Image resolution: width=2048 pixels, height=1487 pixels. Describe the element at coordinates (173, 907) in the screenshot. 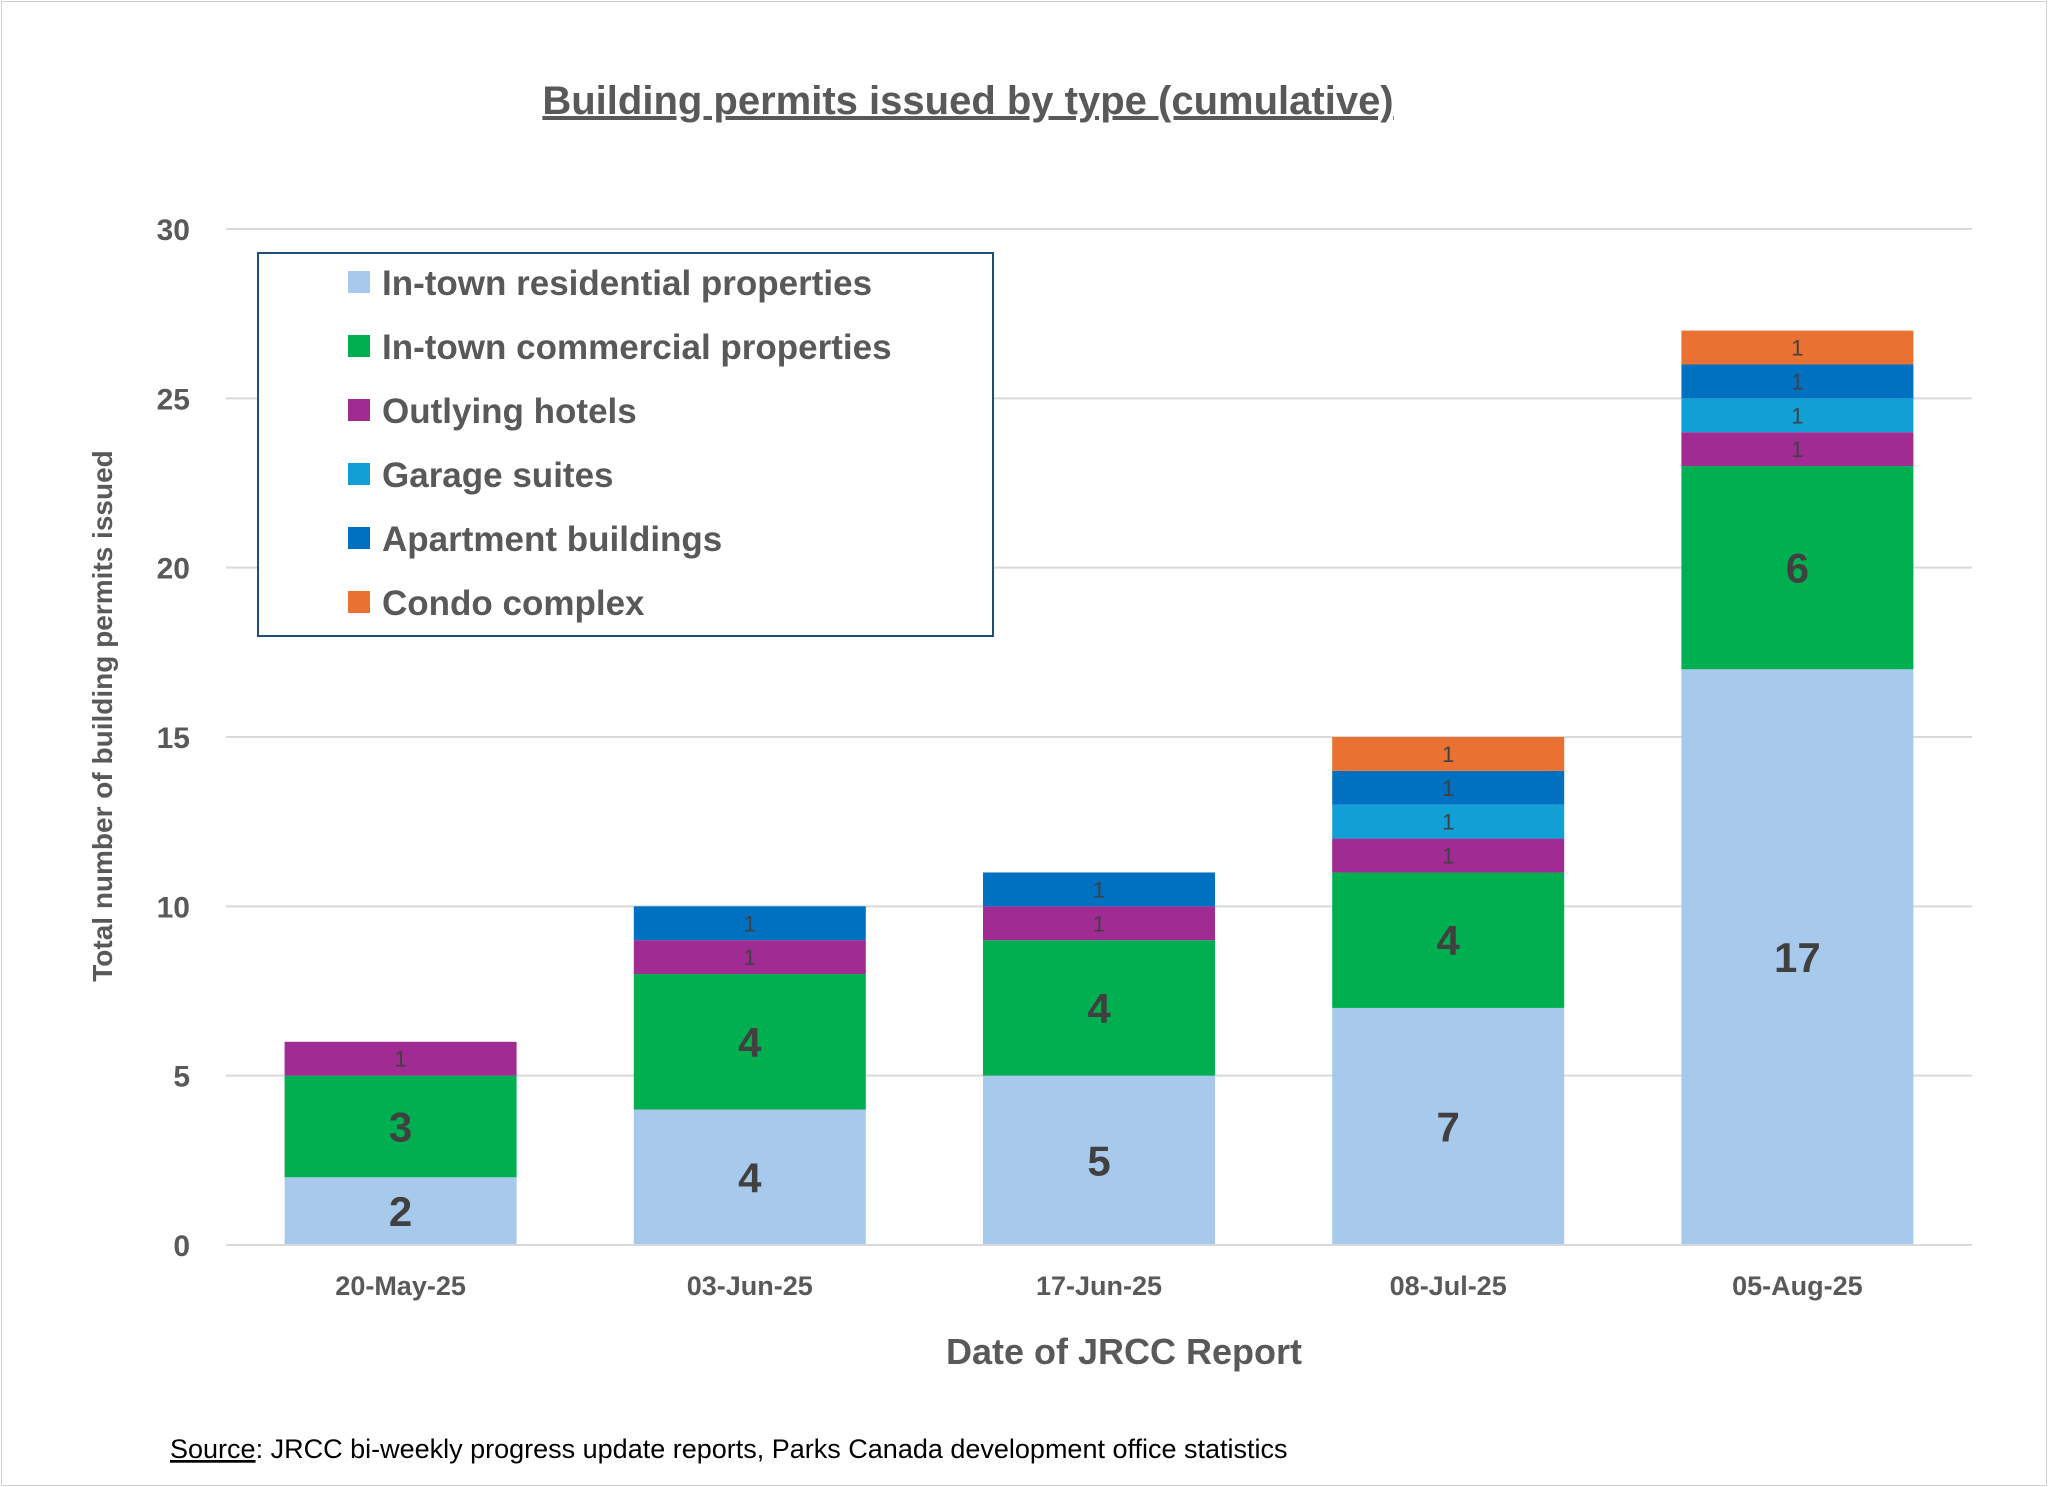

I see `y-tick-label: 10` at that location.